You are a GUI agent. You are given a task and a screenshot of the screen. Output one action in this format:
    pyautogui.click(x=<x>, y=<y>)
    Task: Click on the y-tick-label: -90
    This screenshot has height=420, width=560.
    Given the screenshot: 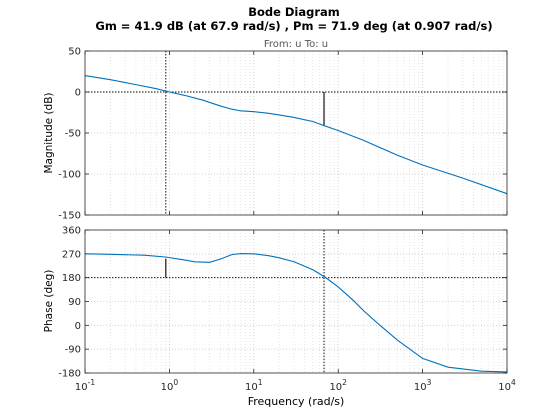 What is the action you would take?
    pyautogui.click(x=73, y=350)
    